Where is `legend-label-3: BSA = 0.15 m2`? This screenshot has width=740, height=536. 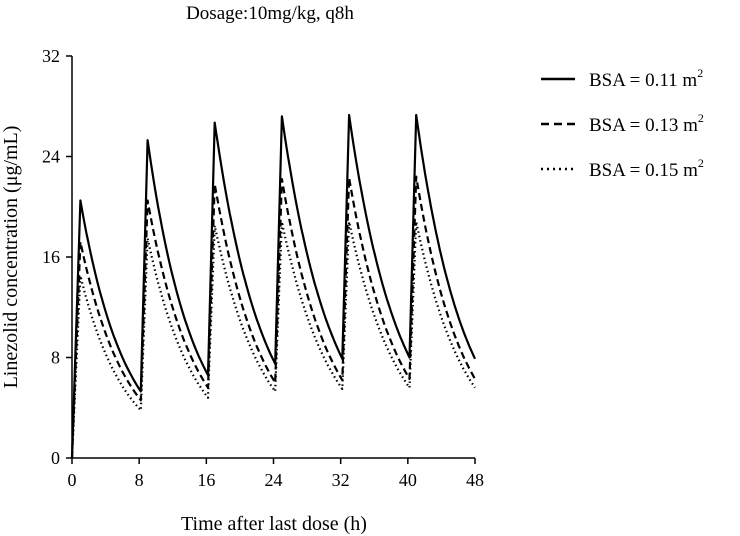 legend-label-3: BSA = 0.15 m2 is located at coordinates (646, 168).